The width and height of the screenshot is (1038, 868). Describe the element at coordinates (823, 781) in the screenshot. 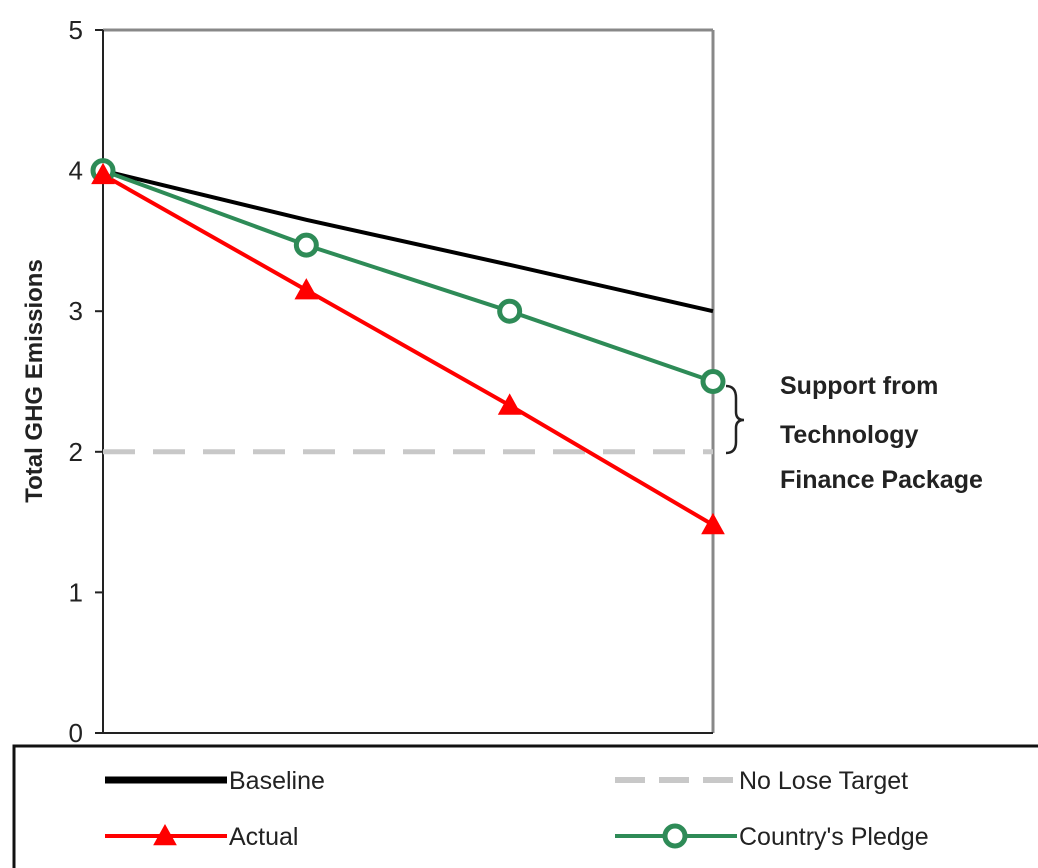

I see `legend-label-no-lose-target: No Lose Target` at that location.